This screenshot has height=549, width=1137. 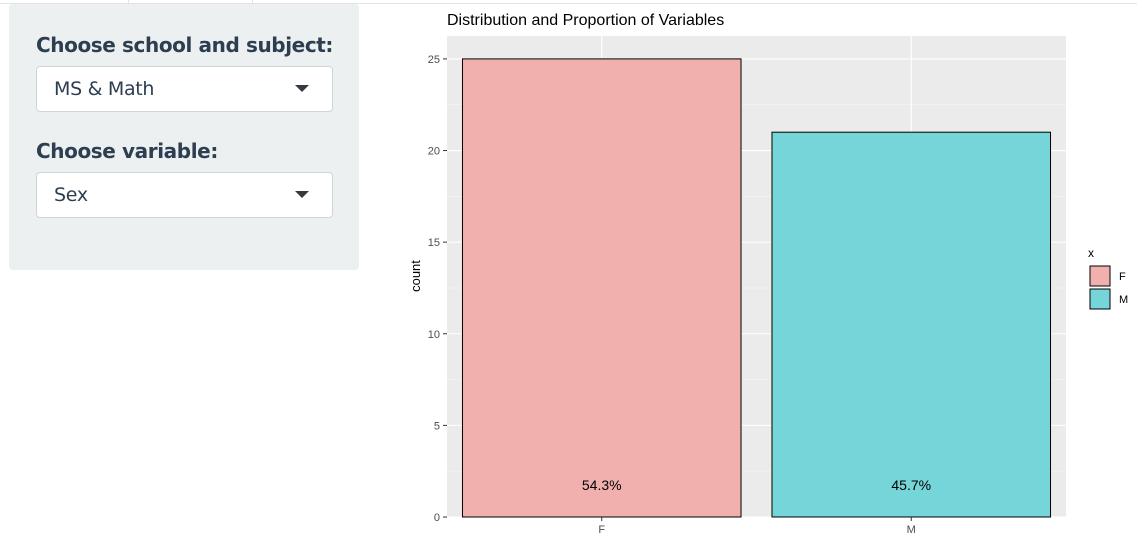 I want to click on variable-select: Sex, so click(x=184, y=195).